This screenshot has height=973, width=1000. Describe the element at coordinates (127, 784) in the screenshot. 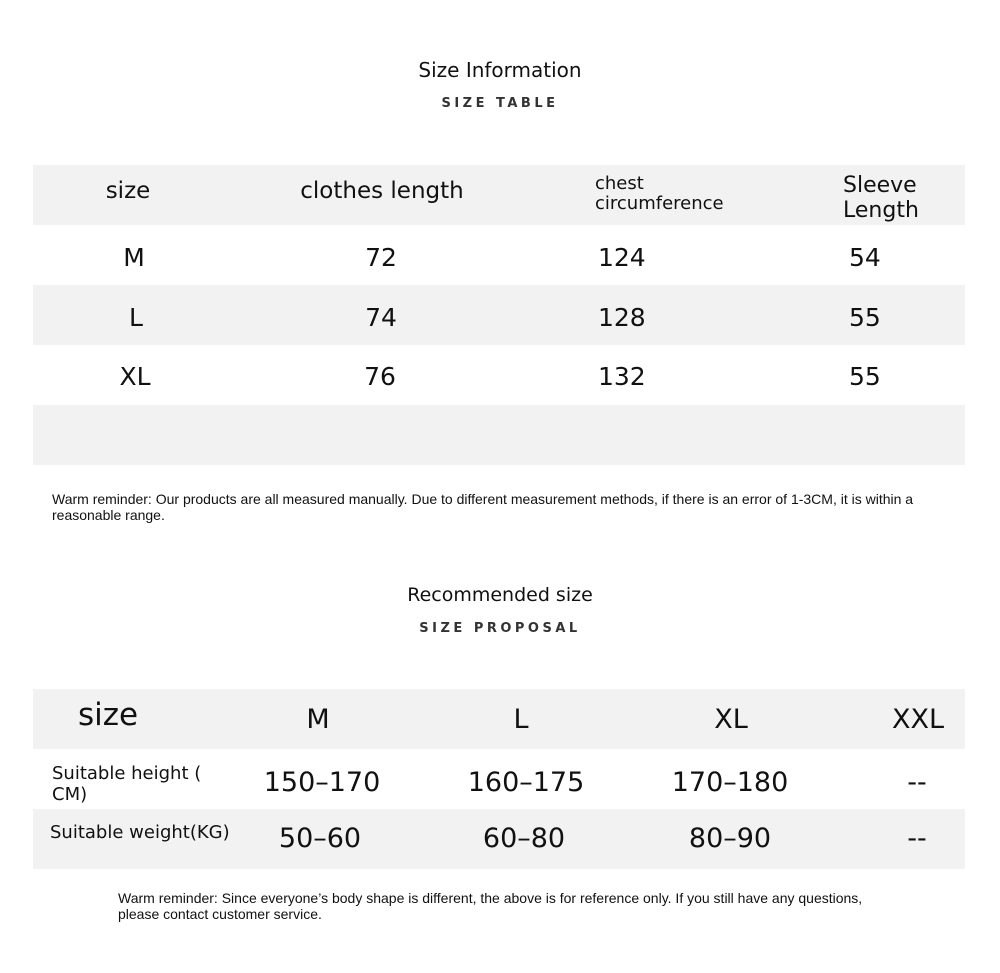

I see `height-label: Suitable height ( CM)` at that location.